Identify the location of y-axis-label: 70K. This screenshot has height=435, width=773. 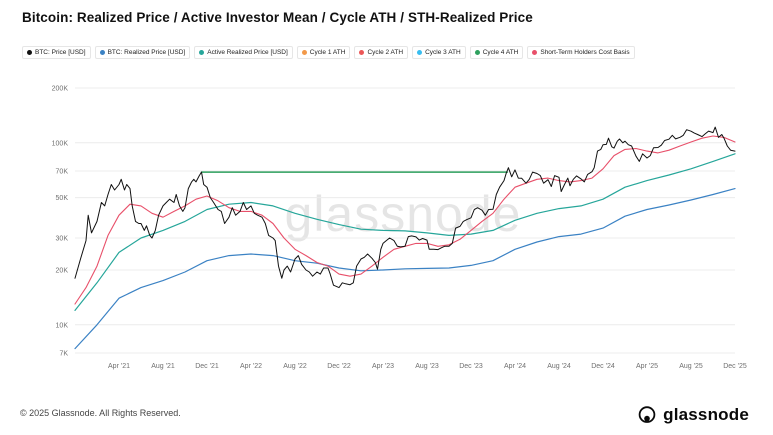
(62, 171).